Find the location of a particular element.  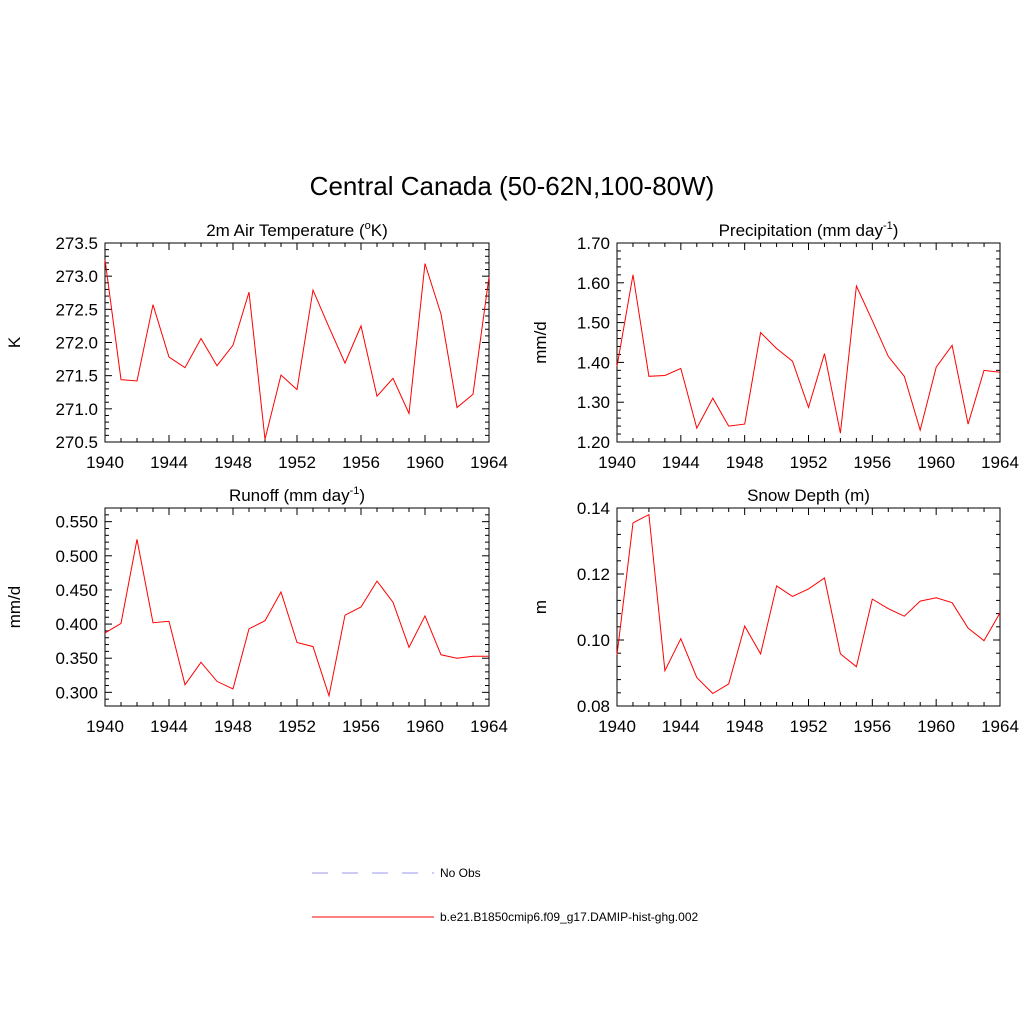

y-tick-label: 273.5 is located at coordinates (76, 243).